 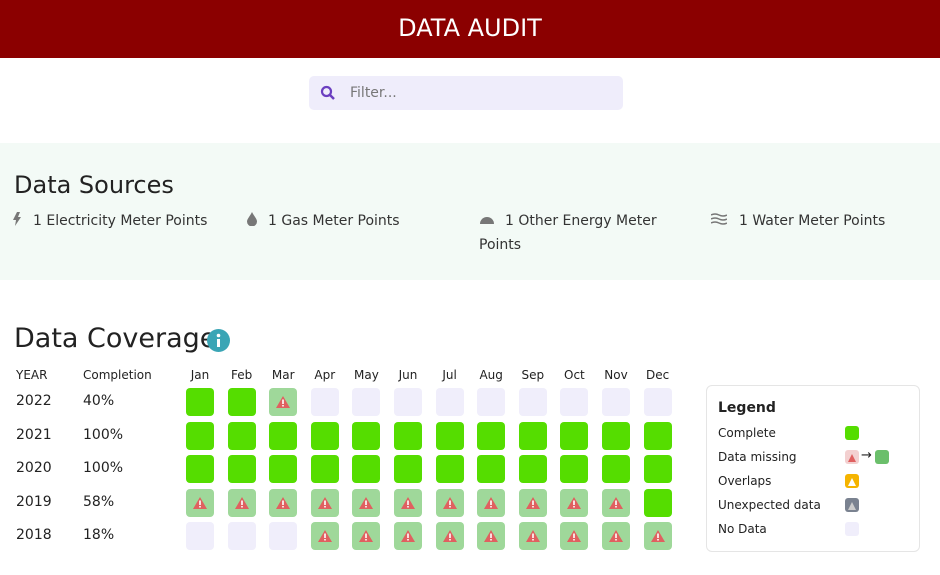 What do you see at coordinates (616, 375) in the screenshot?
I see `column-header: Nov` at bounding box center [616, 375].